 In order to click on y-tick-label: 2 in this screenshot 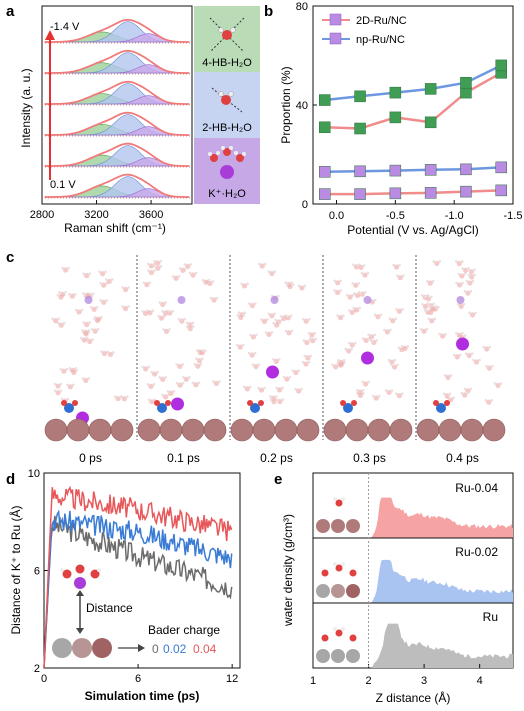, I will do `click(37, 669)`.